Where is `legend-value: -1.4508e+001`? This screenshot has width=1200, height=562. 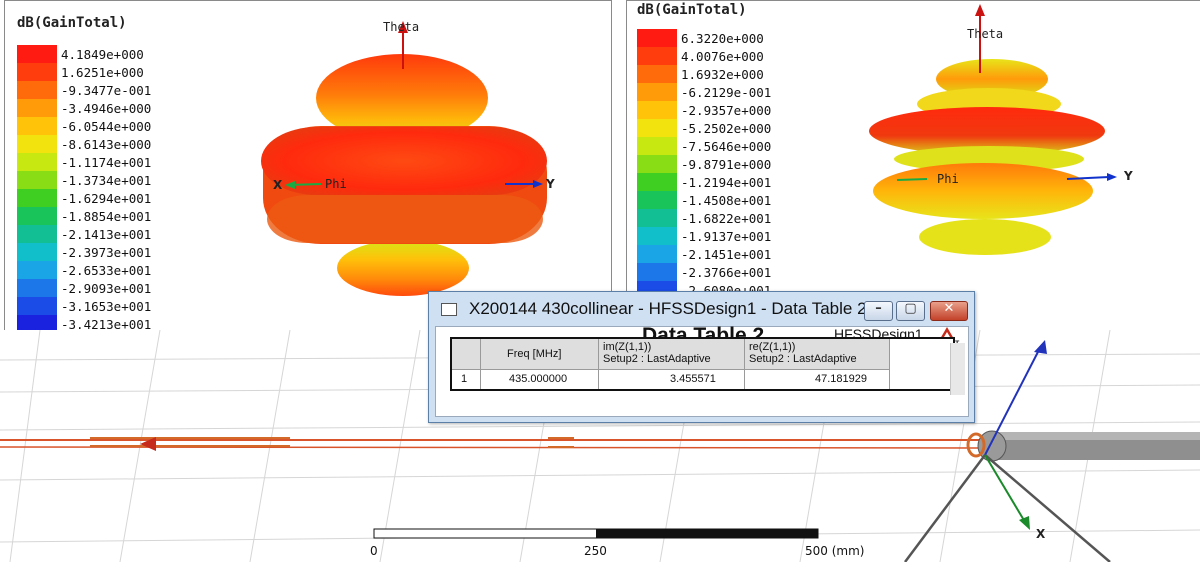
legend-value: -1.4508e+001 is located at coordinates (726, 200).